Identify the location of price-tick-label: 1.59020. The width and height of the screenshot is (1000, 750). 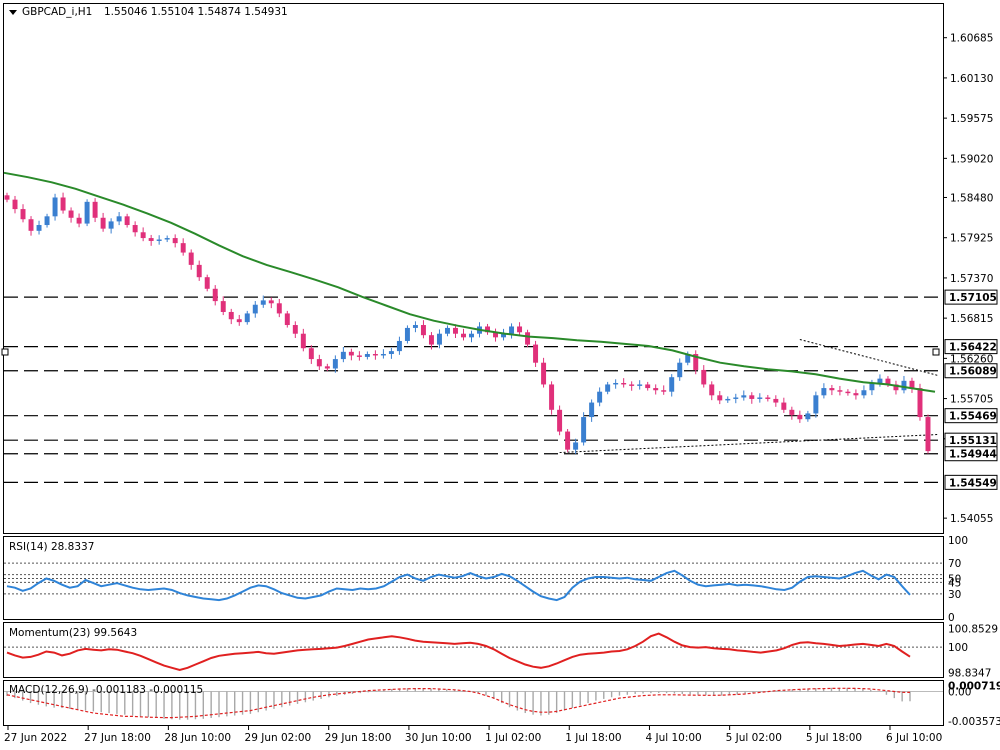
(971, 159).